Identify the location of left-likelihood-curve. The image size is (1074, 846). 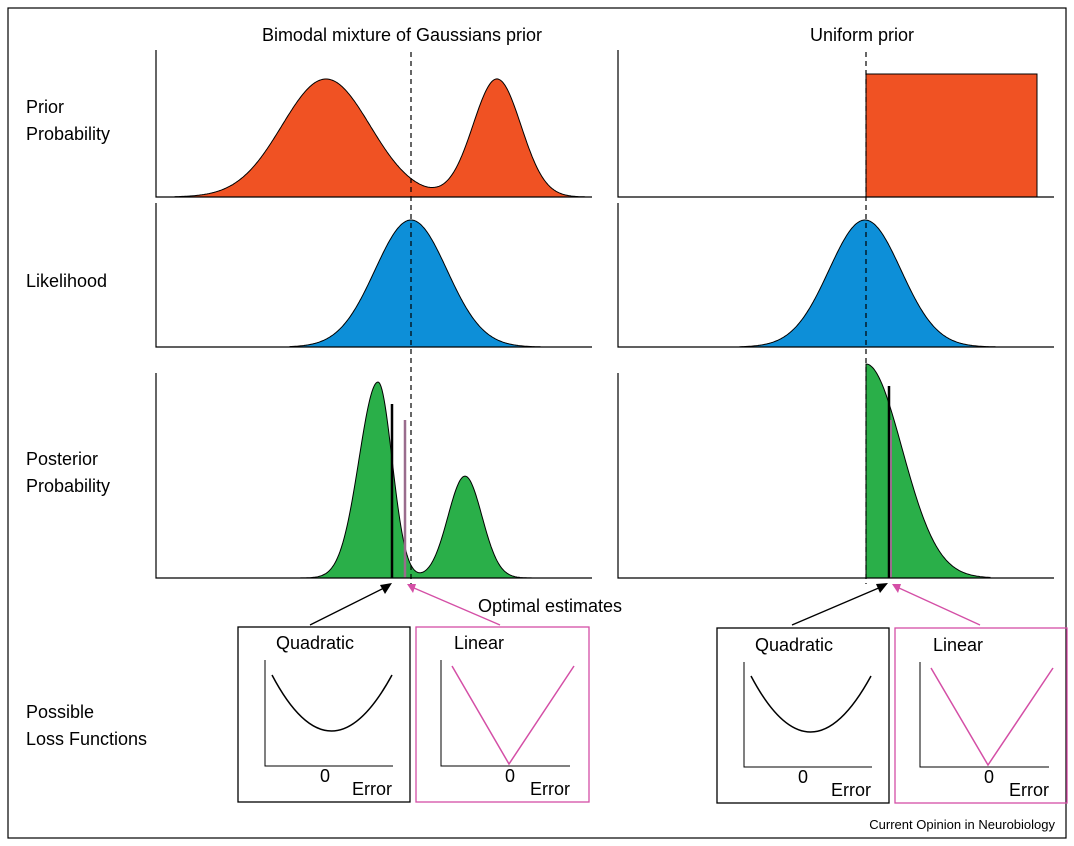
(415, 283).